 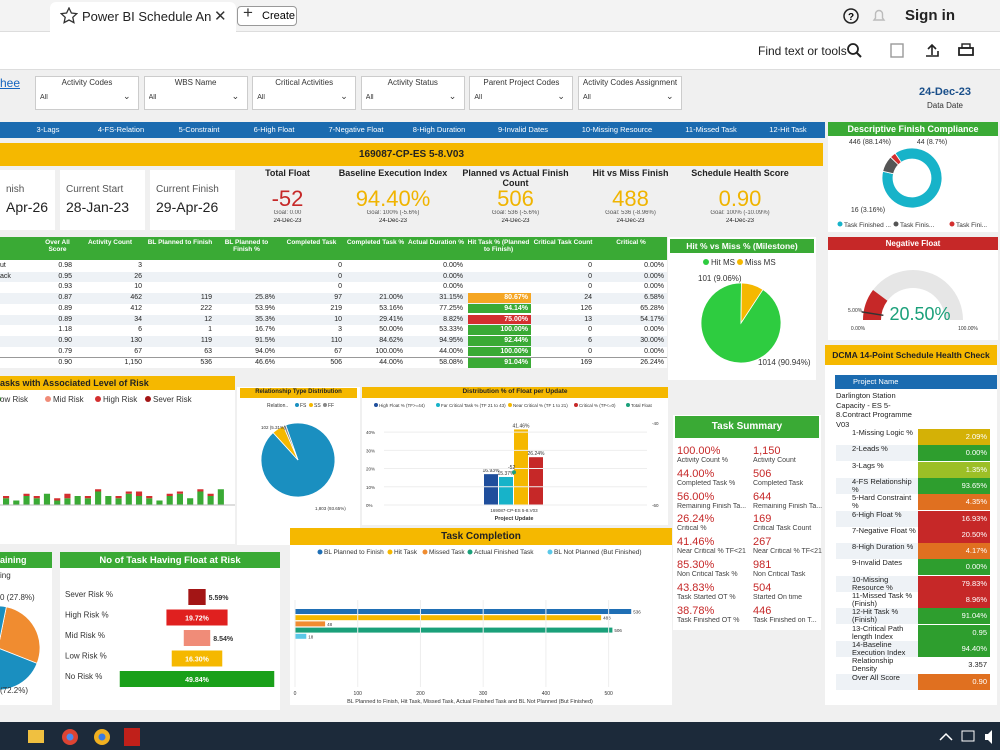 I want to click on legend-label: Hit Task, so click(x=406, y=552).